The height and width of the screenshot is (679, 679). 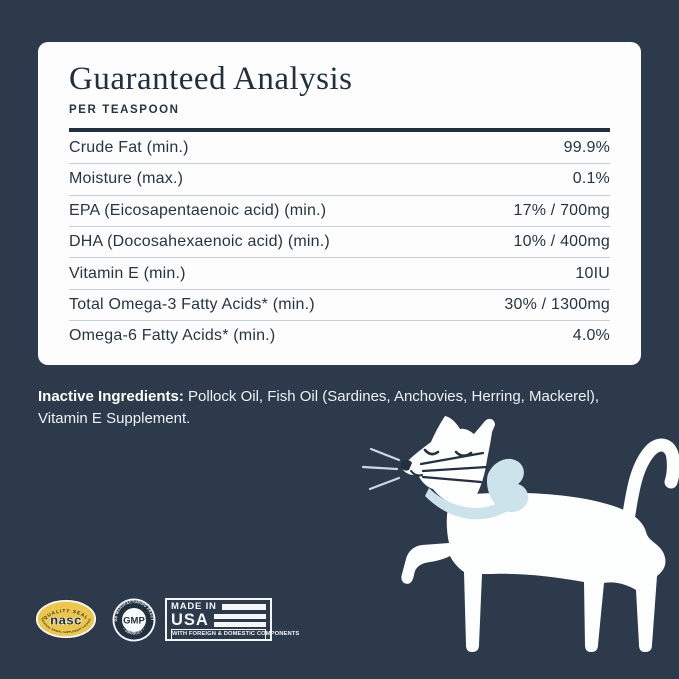 I want to click on analysis-row: Vitamin E (min.) 10IU, so click(x=339, y=274).